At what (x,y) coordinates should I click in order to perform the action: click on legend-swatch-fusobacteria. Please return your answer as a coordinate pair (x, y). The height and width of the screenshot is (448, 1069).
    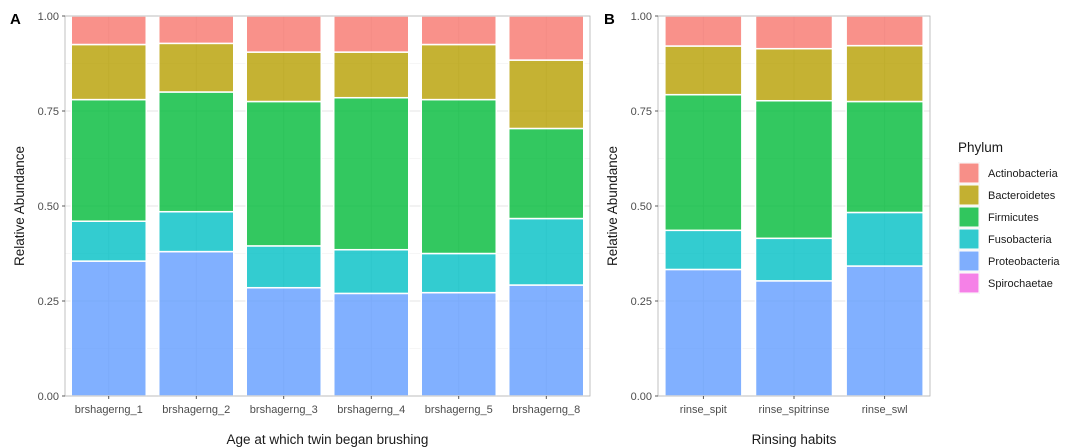
    Looking at the image, I should click on (969, 239).